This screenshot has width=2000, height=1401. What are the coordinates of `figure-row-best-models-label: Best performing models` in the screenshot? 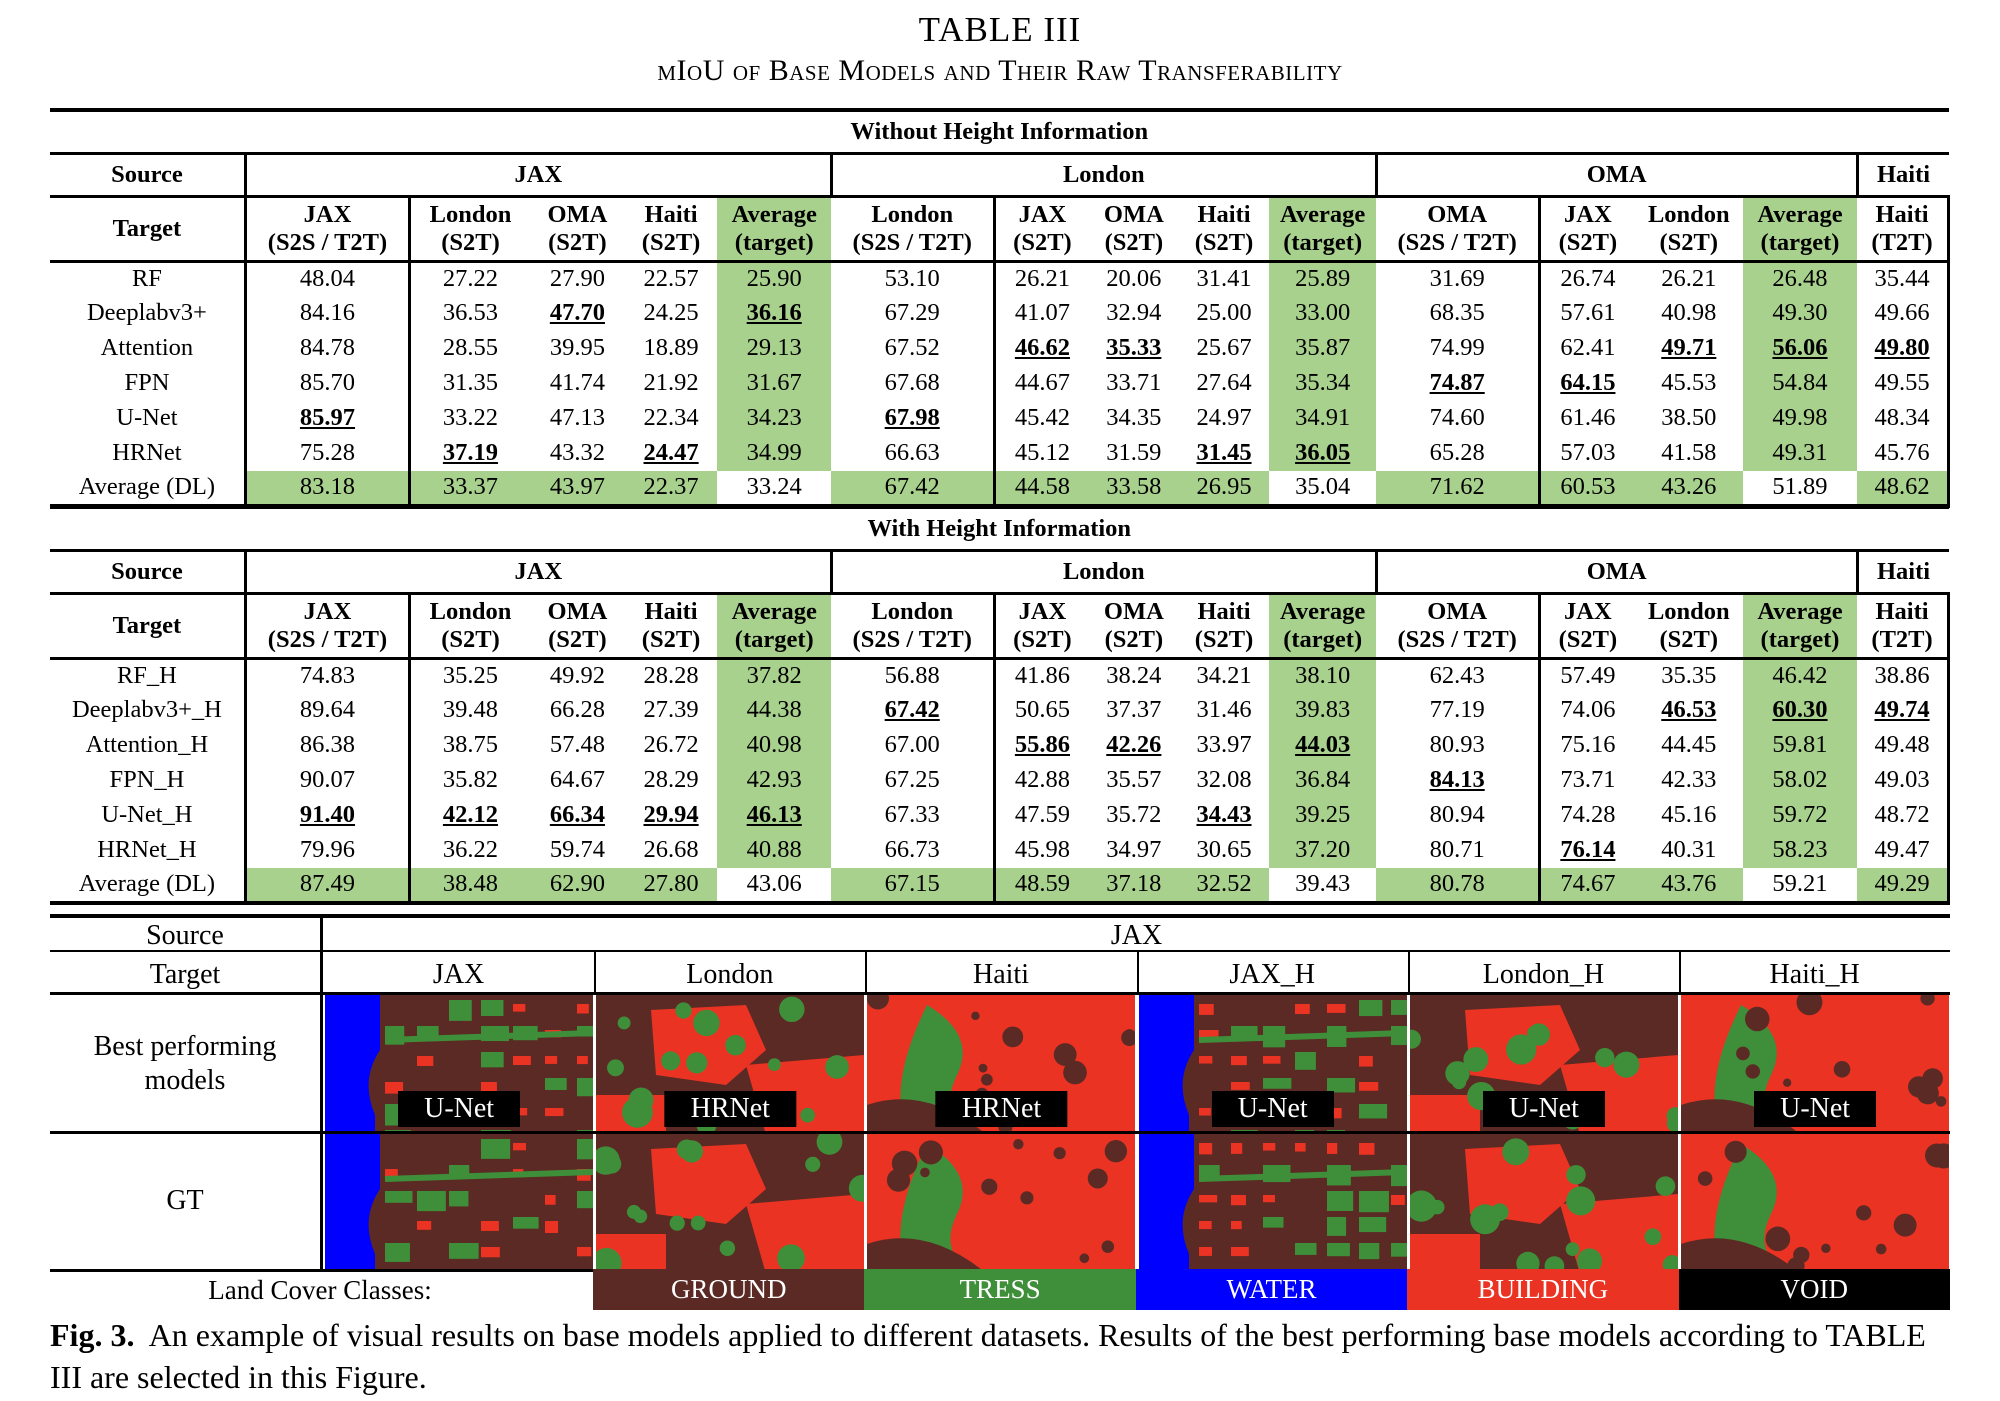 It's located at (185, 1063).